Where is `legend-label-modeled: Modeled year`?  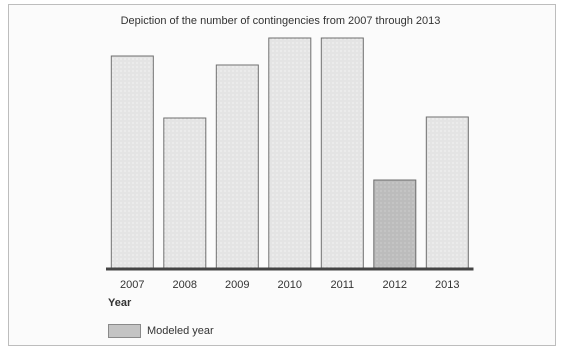
legend-label-modeled: Modeled year is located at coordinates (180, 331).